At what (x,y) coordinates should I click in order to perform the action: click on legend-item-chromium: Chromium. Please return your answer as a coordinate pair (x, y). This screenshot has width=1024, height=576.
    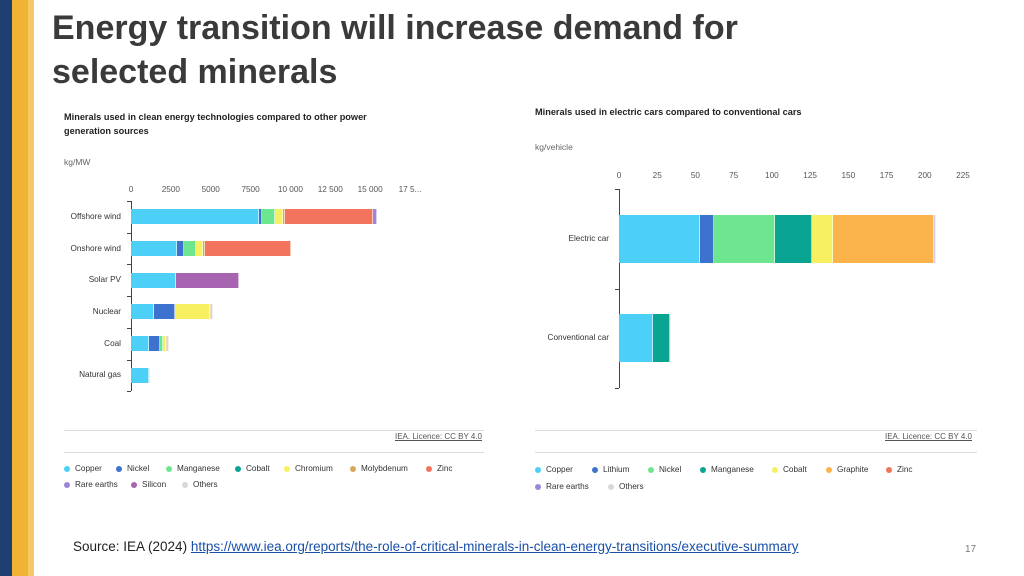
    Looking at the image, I should click on (308, 468).